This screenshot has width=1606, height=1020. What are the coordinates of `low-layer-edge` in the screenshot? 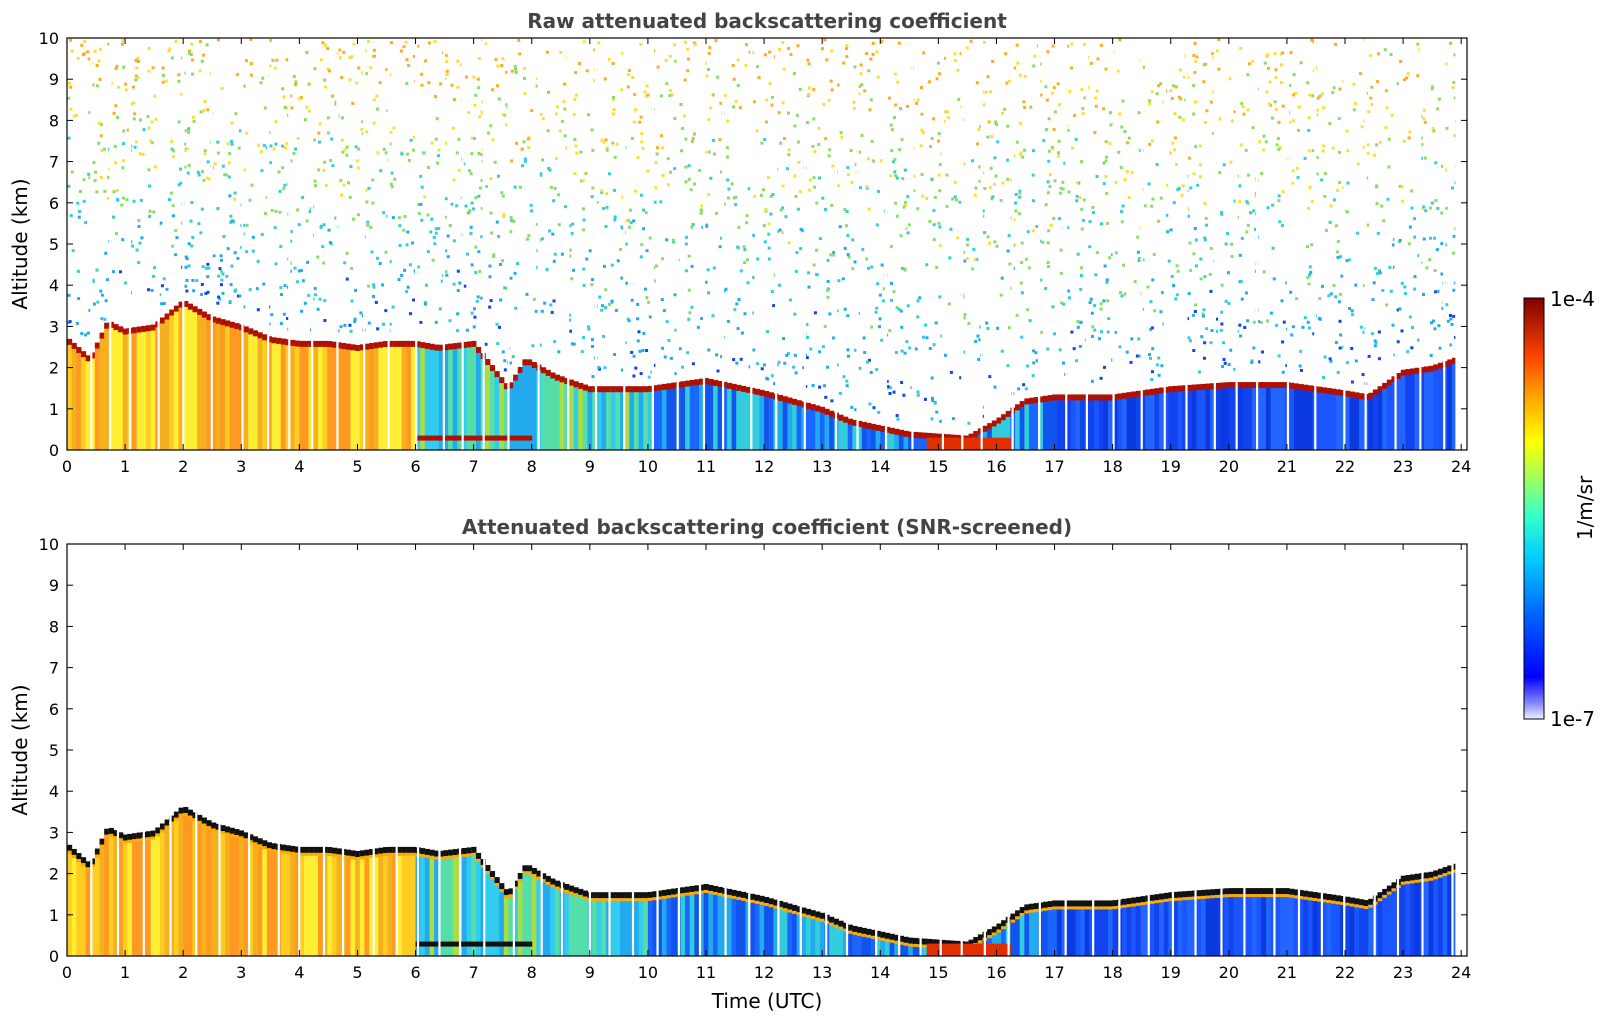 It's located at (465, 944).